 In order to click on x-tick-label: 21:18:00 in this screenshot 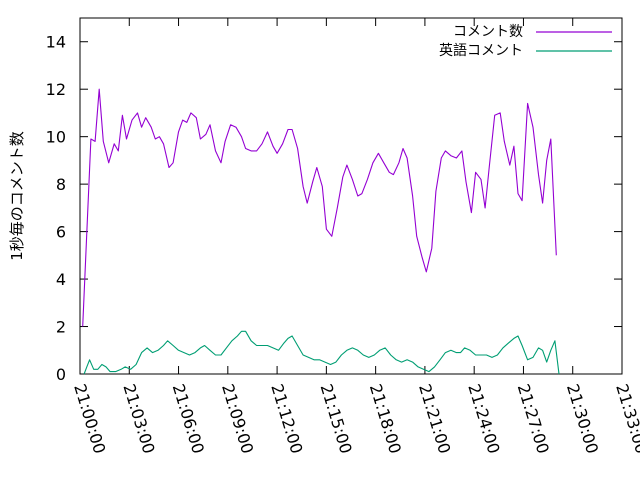, I will do `click(385, 419)`.